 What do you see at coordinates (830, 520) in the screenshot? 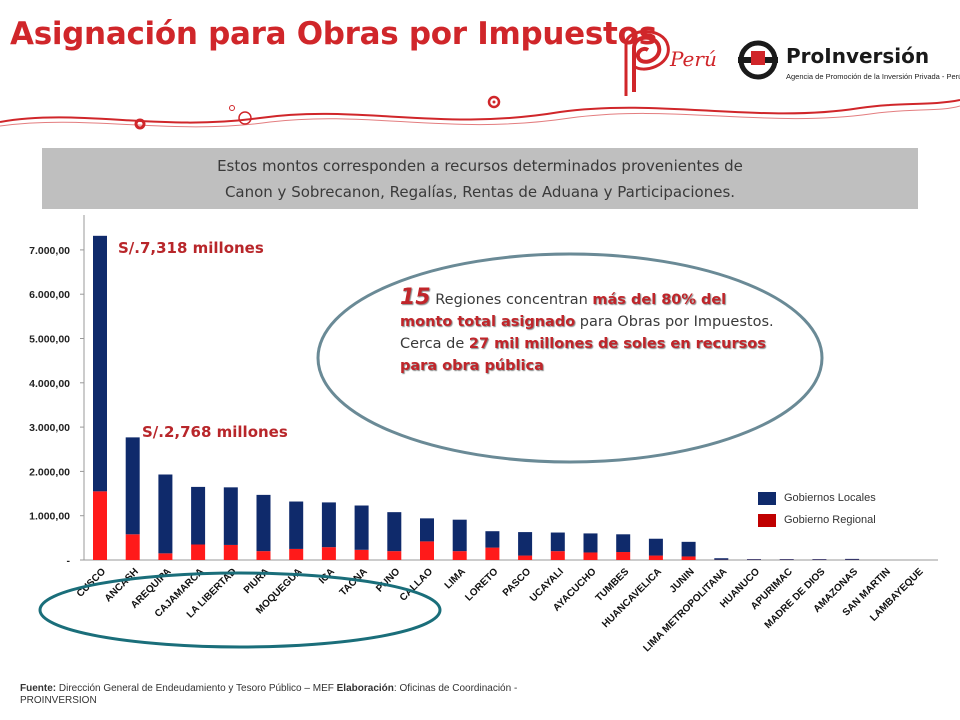
I see `legend-label-regional: Gobierno Regional` at bounding box center [830, 520].